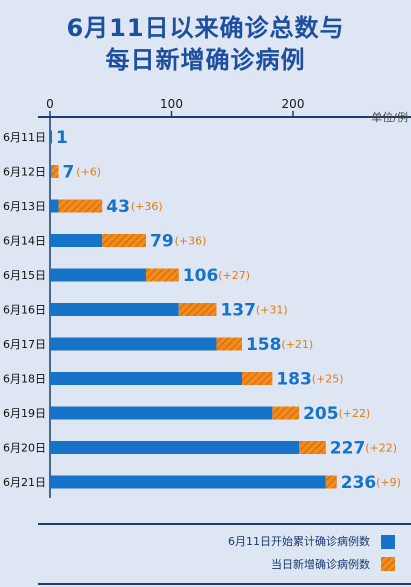  Describe the element at coordinates (24, 310) in the screenshot. I see `category-label: 6月16日` at that location.